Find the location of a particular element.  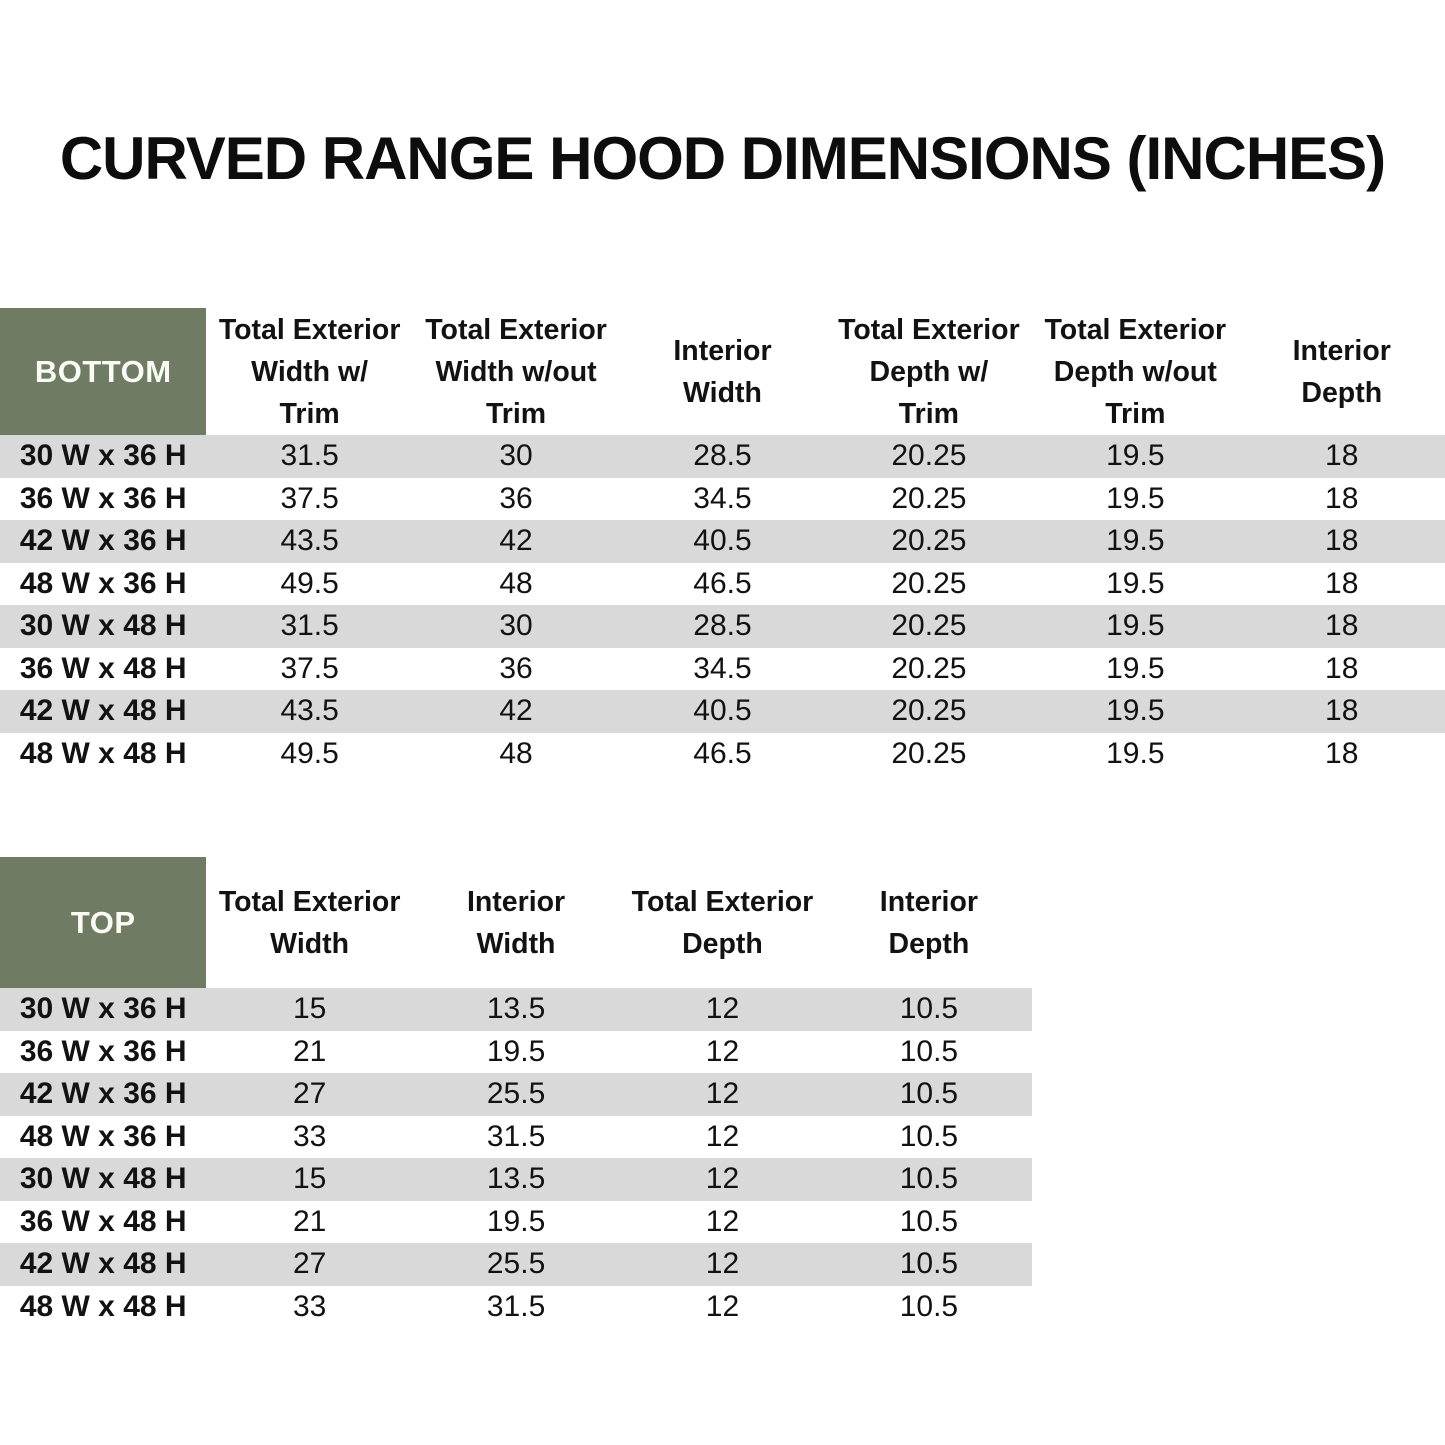

cell-value: 40.5 is located at coordinates (722, 711).